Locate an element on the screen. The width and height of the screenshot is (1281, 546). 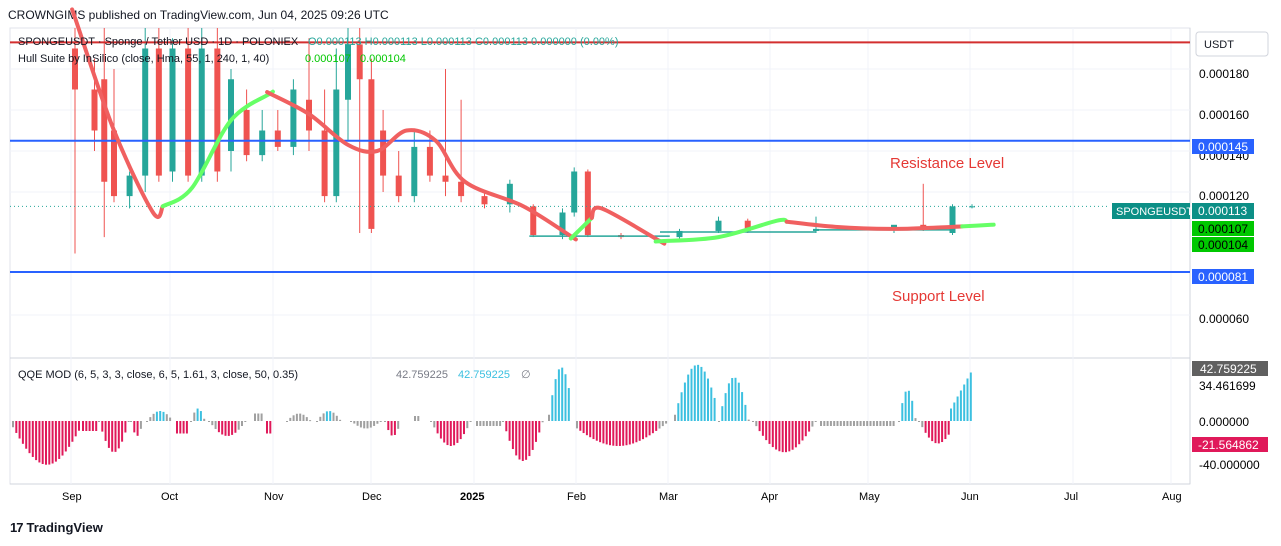
symbol-badge is located at coordinates (1151, 211).